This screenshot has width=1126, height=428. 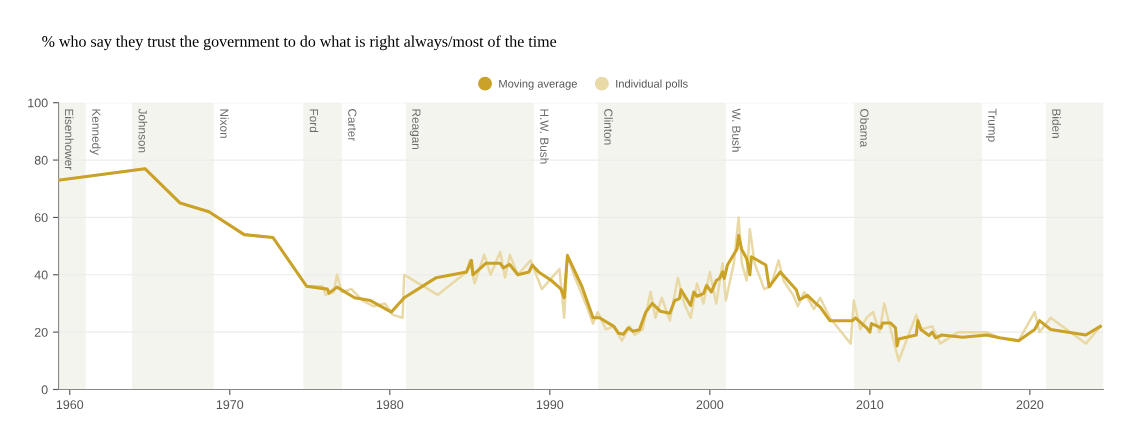 What do you see at coordinates (352, 125) in the screenshot?
I see `annotation: Carter` at bounding box center [352, 125].